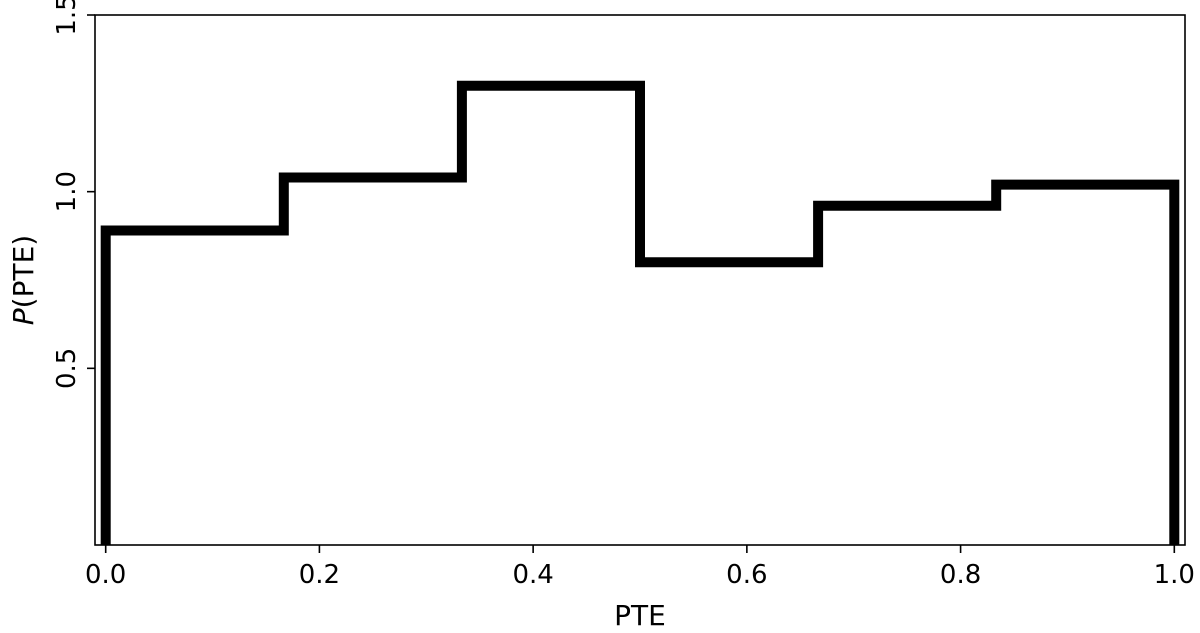 The width and height of the screenshot is (1200, 633). I want to click on x-tick-label: 0.8, so click(960, 575).